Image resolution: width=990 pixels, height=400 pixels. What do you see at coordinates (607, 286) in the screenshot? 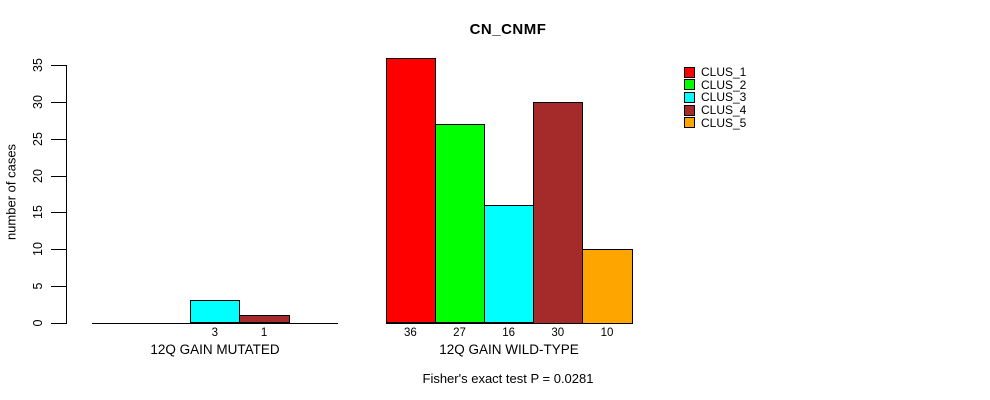
I see `bar-clus_5-g1` at bounding box center [607, 286].